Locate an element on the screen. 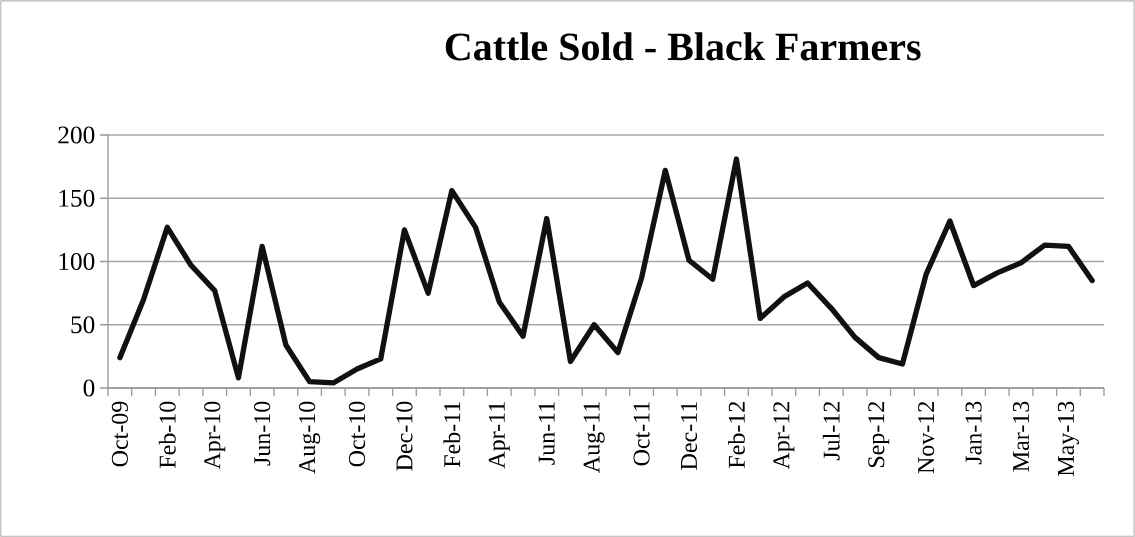 This screenshot has height=537, width=1135. x-tick-label: Nov-12 is located at coordinates (926, 438).